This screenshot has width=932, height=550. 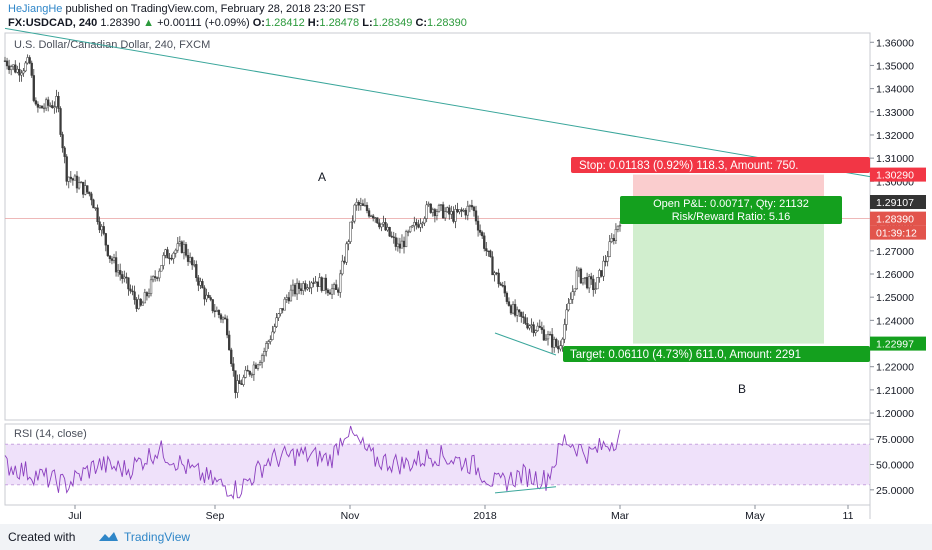 What do you see at coordinates (895, 220) in the screenshot?
I see `price-tag-text: 1.28390` at bounding box center [895, 220].